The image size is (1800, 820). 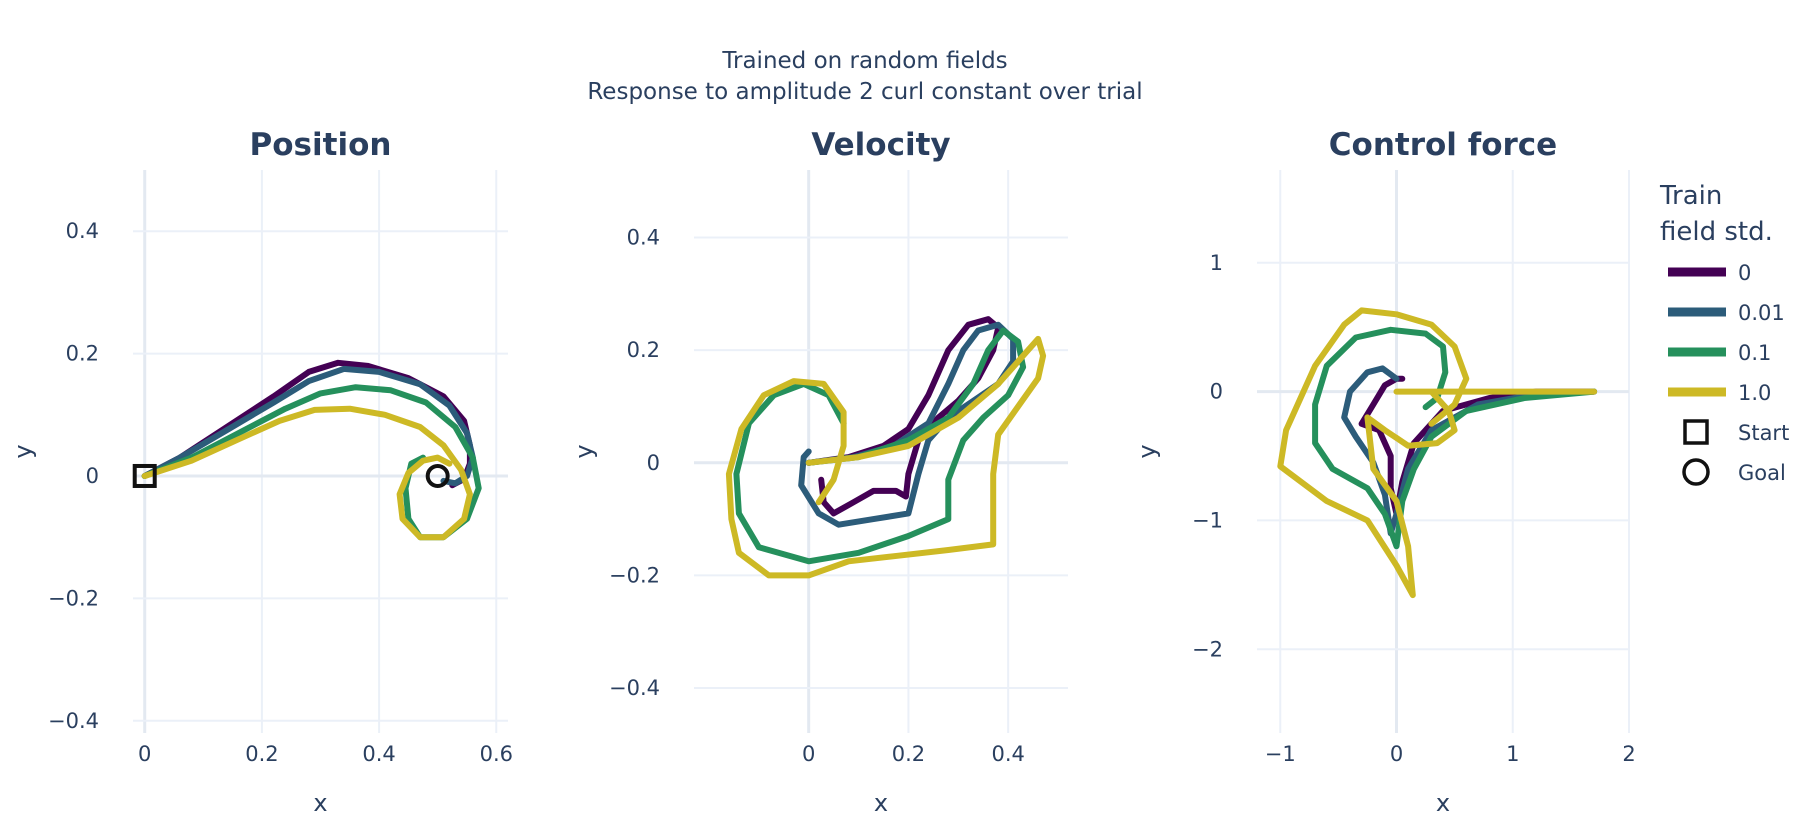 What do you see at coordinates (1207, 520) in the screenshot?
I see `y-tick-label: −1` at bounding box center [1207, 520].